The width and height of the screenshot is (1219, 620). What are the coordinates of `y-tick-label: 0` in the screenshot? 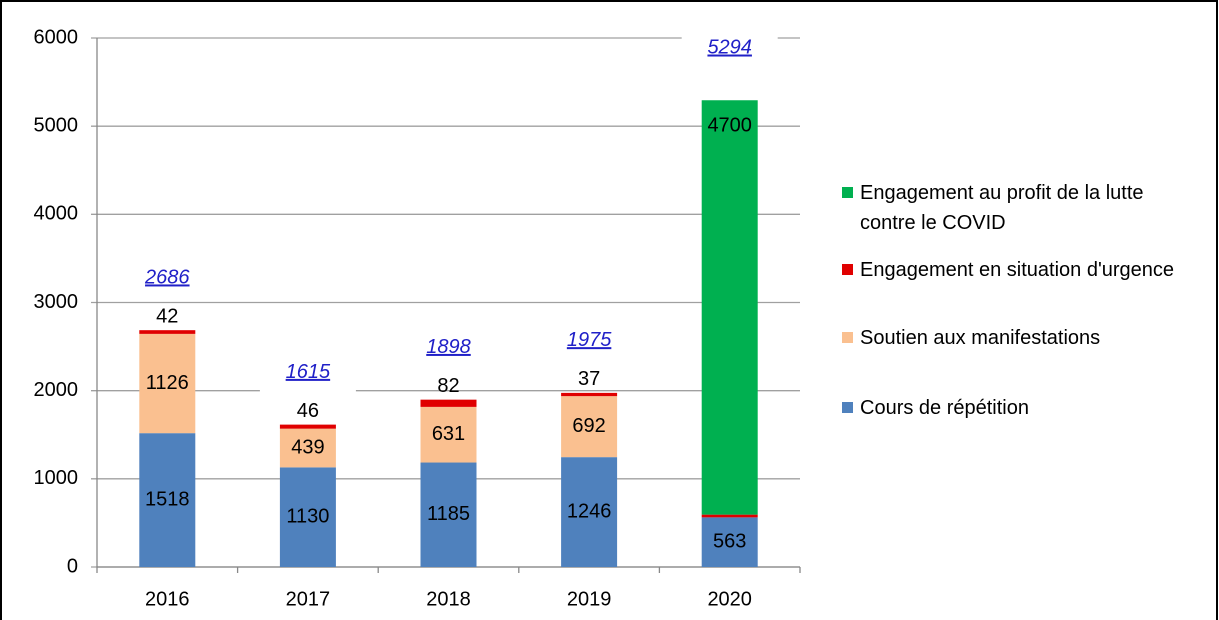 It's located at (72, 566).